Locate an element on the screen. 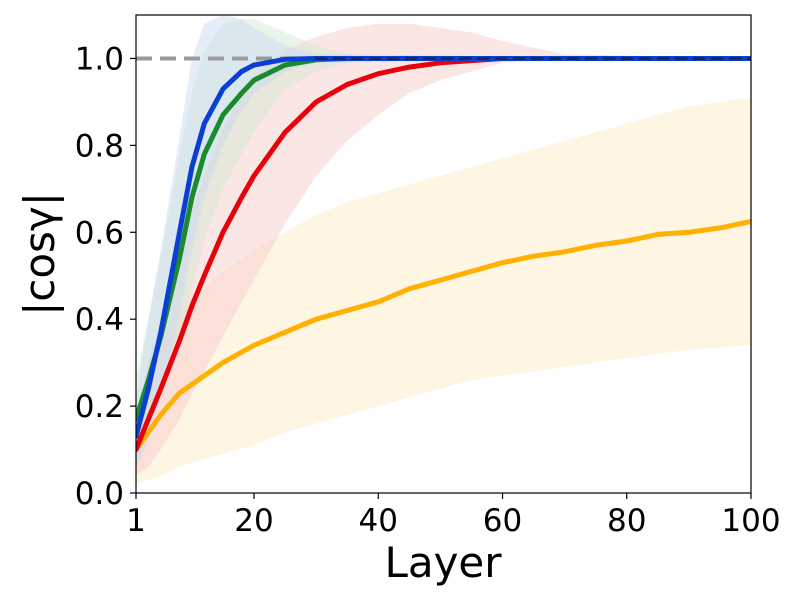 The image size is (800, 600). y-tick-label: 0.0 is located at coordinates (99, 494).